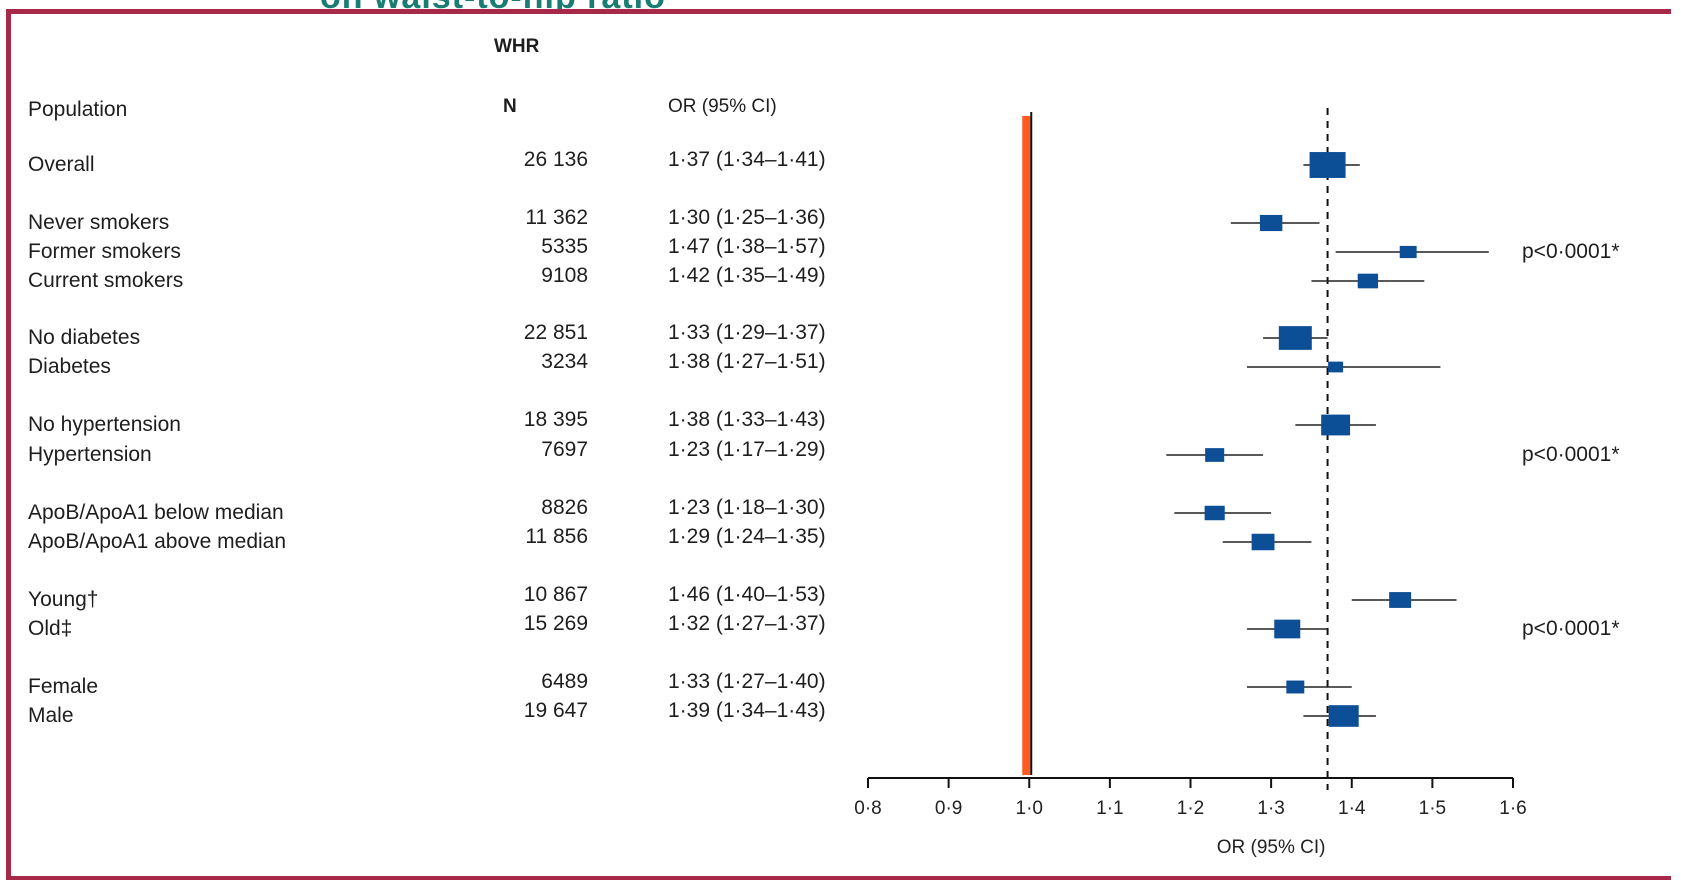 The image size is (1681, 887). What do you see at coordinates (747, 449) in the screenshot?
I see `row-or-text: 1·23 (1·17–1·29)` at bounding box center [747, 449].